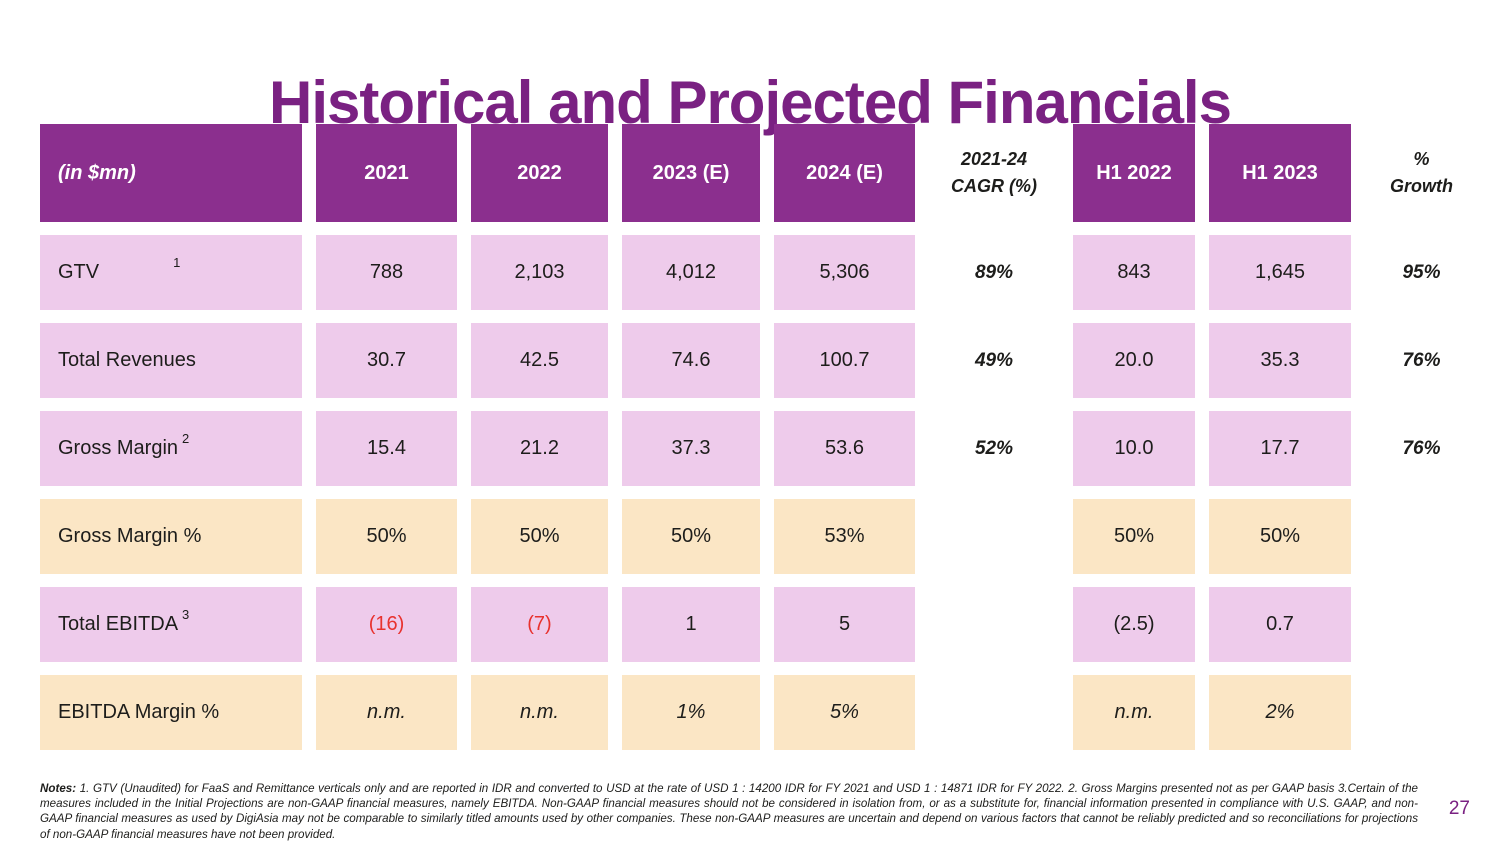  What do you see at coordinates (539, 360) in the screenshot?
I see `table-cell: 42.5` at bounding box center [539, 360].